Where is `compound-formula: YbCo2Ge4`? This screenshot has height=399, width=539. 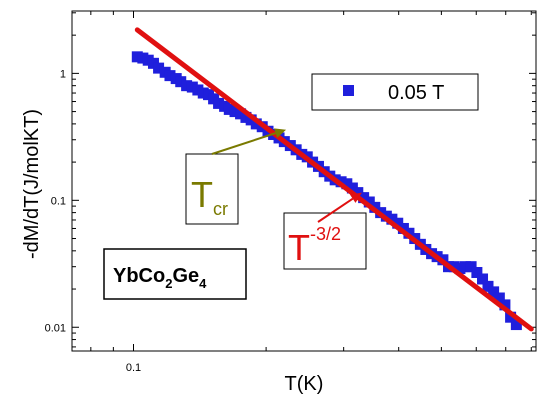
compound-formula: YbCo2Ge4 is located at coordinates (160, 278).